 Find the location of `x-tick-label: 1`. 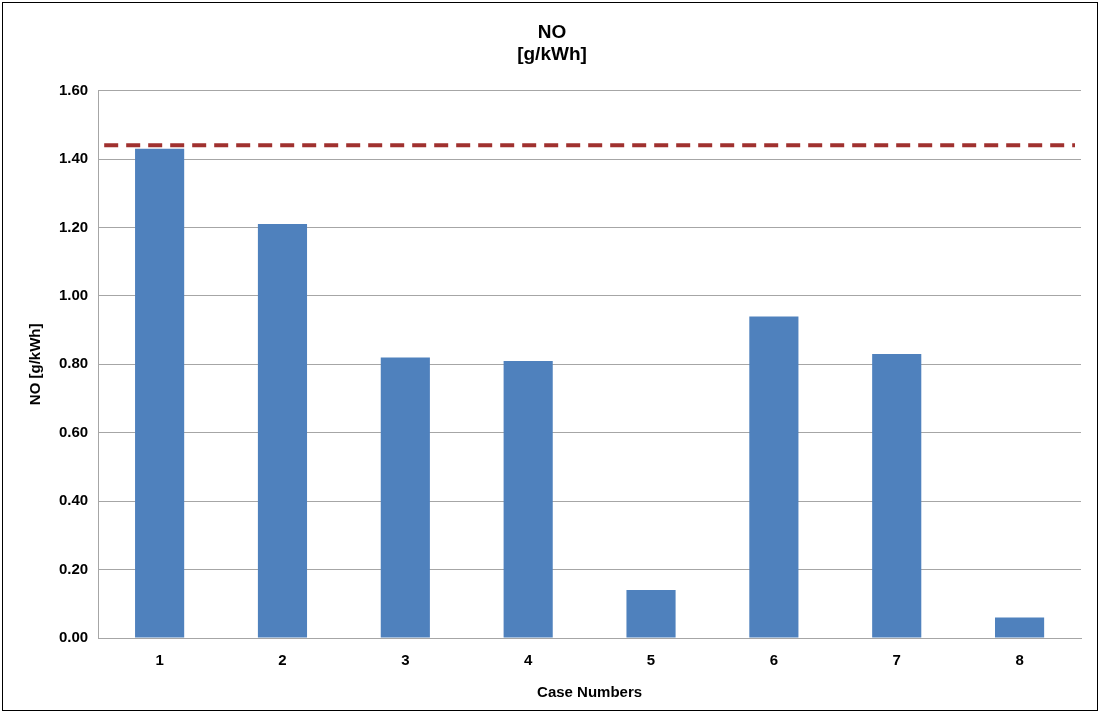

x-tick-label: 1 is located at coordinates (159, 660).